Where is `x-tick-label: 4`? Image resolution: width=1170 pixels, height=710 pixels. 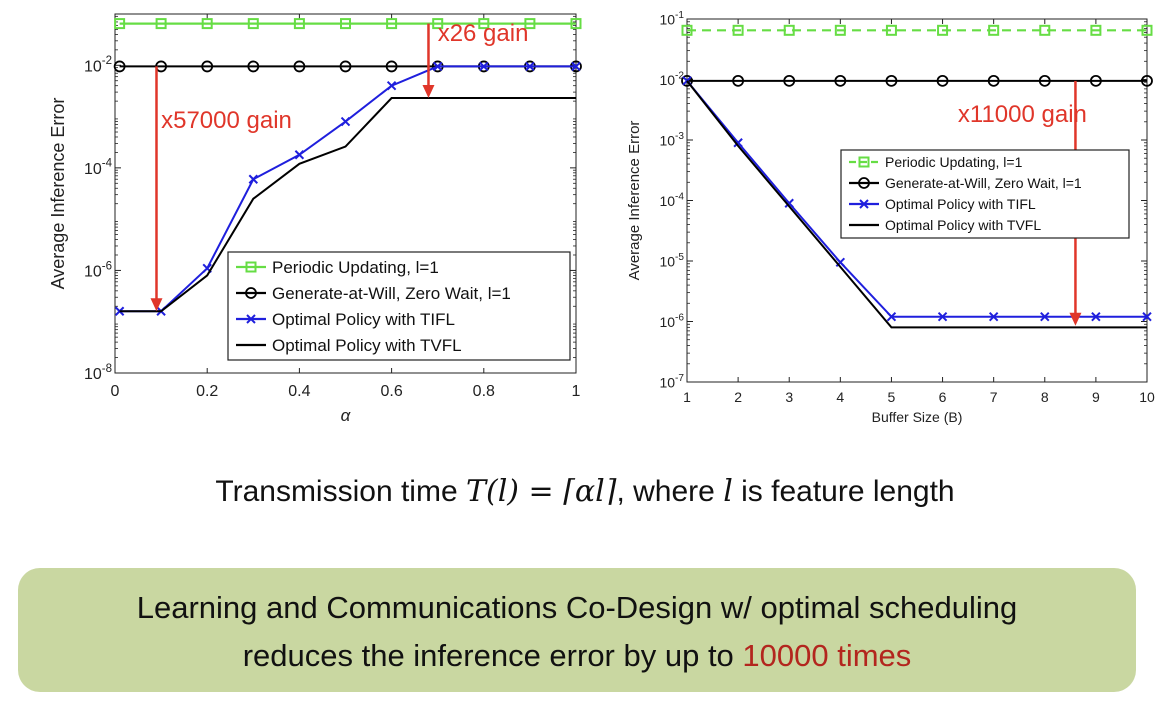
x-tick-label: 4 is located at coordinates (840, 397).